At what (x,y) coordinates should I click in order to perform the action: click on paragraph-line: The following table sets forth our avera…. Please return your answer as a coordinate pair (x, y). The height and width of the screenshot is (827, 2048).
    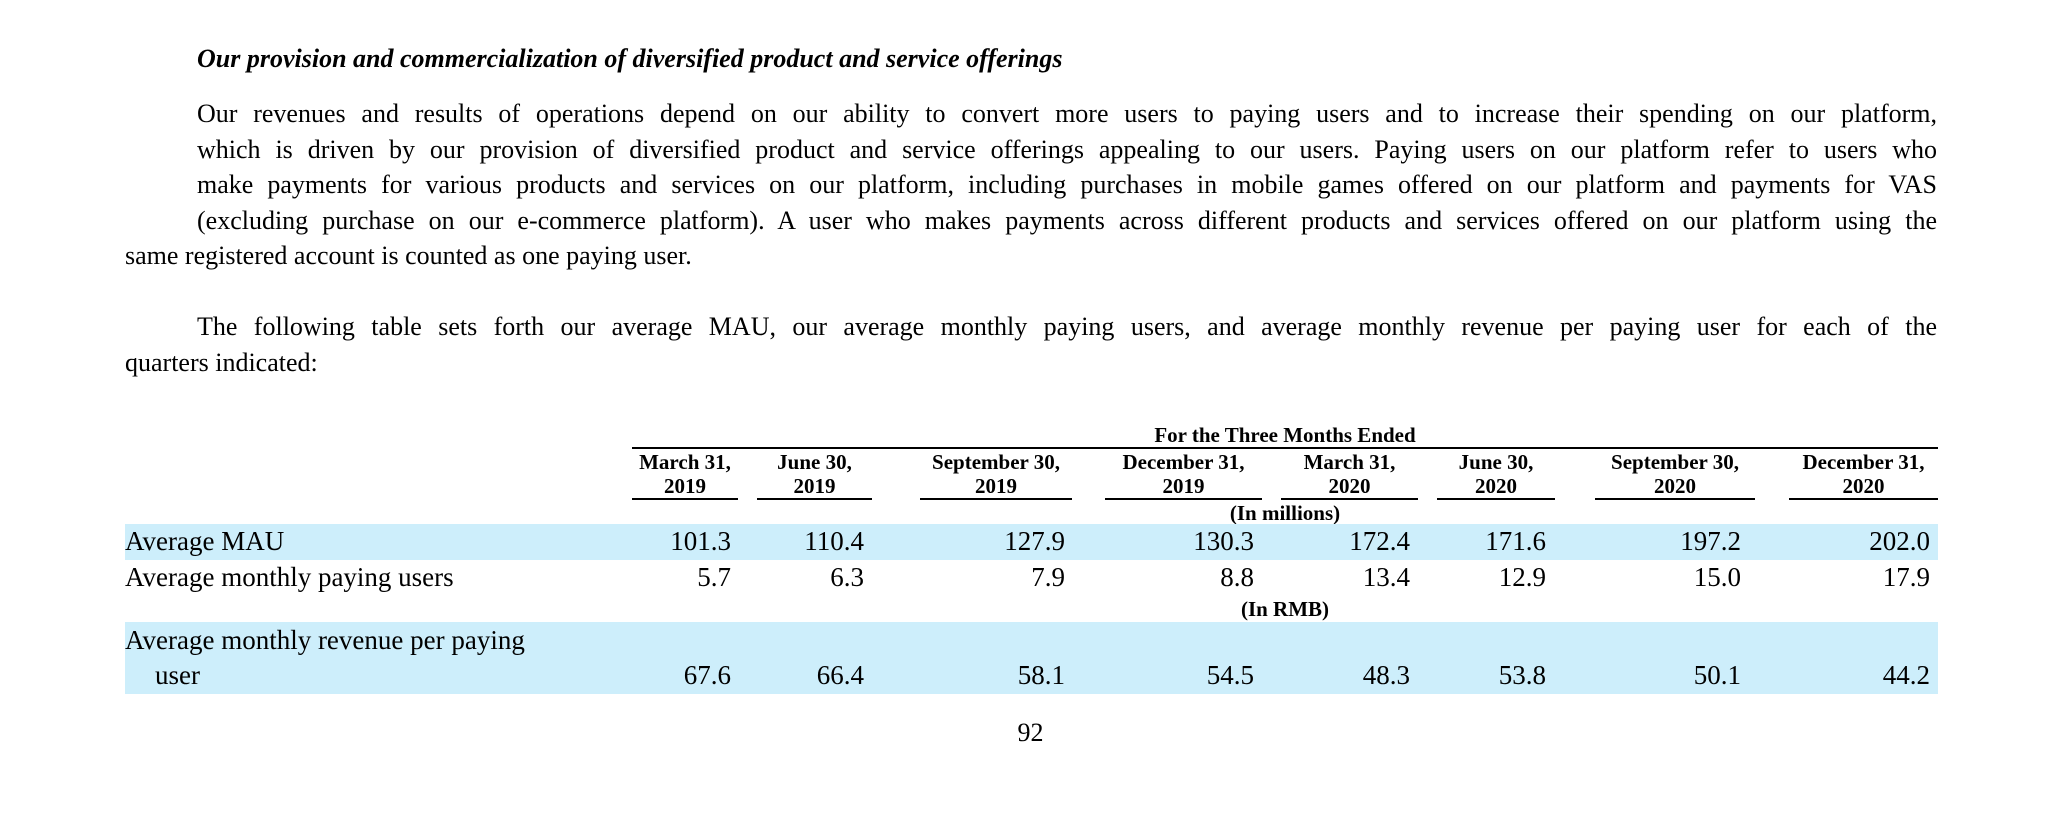
    Looking at the image, I should click on (1067, 326).